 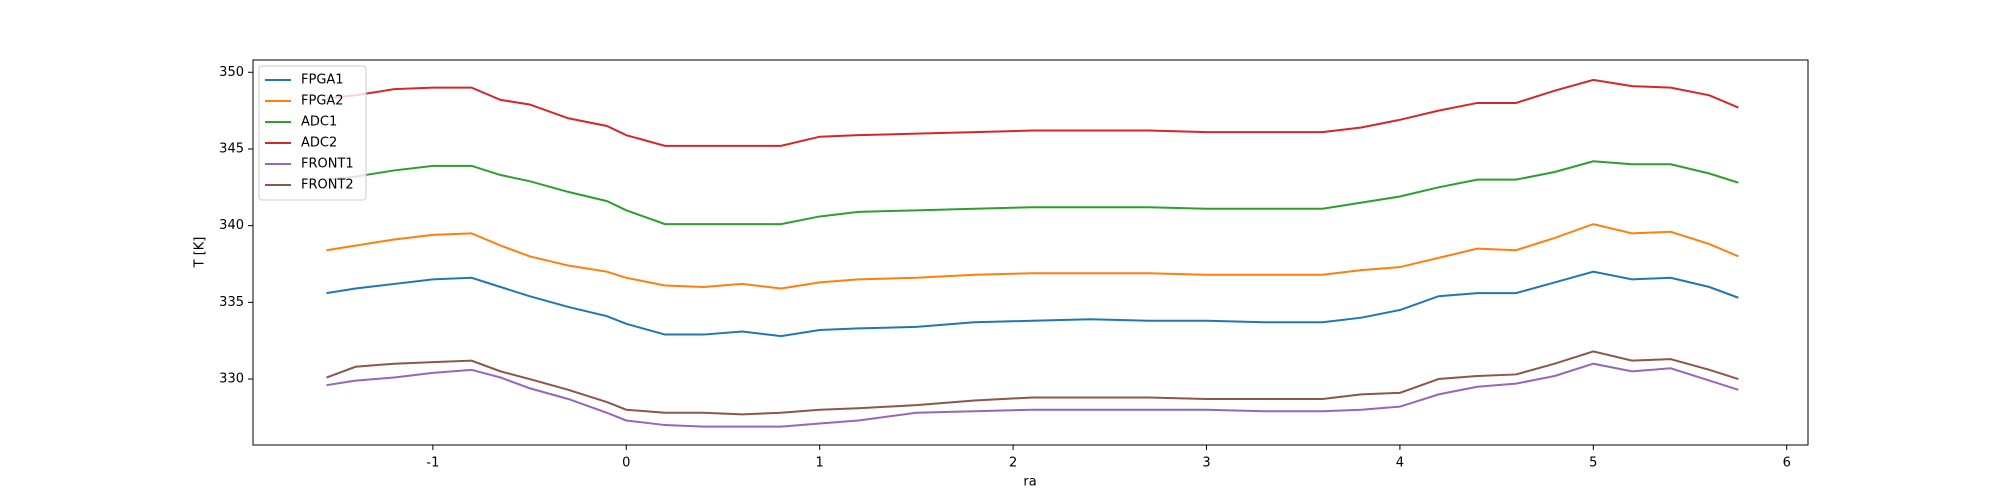 What do you see at coordinates (231, 225) in the screenshot?
I see `y-tick-label: 340` at bounding box center [231, 225].